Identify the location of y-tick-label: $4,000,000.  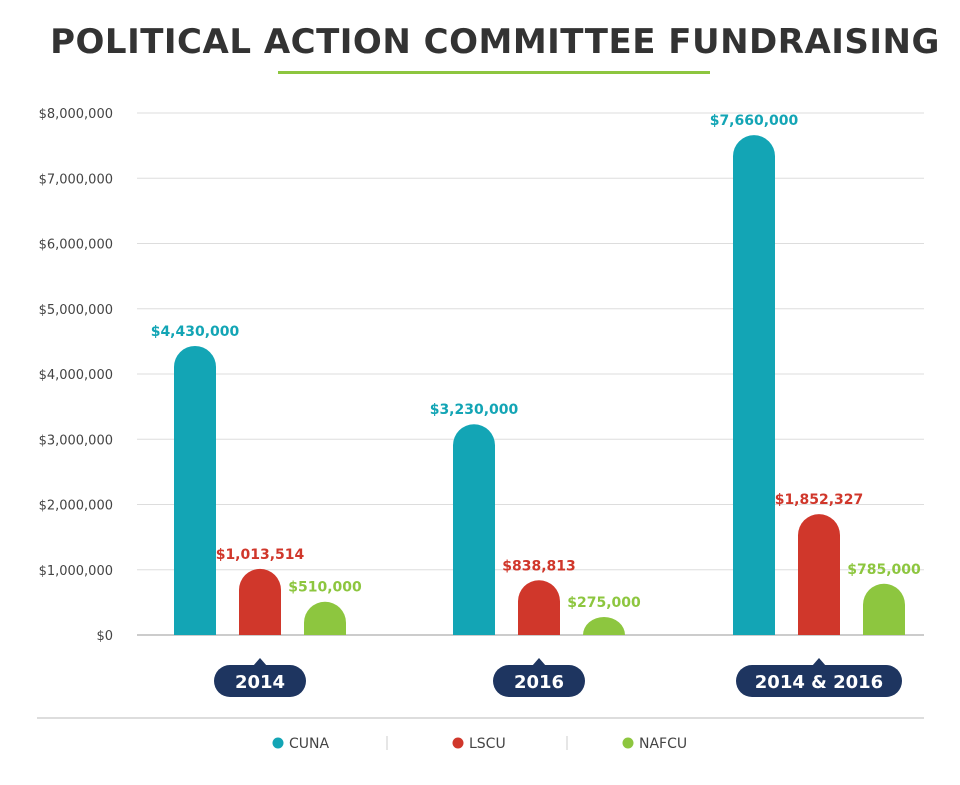
(76, 375).